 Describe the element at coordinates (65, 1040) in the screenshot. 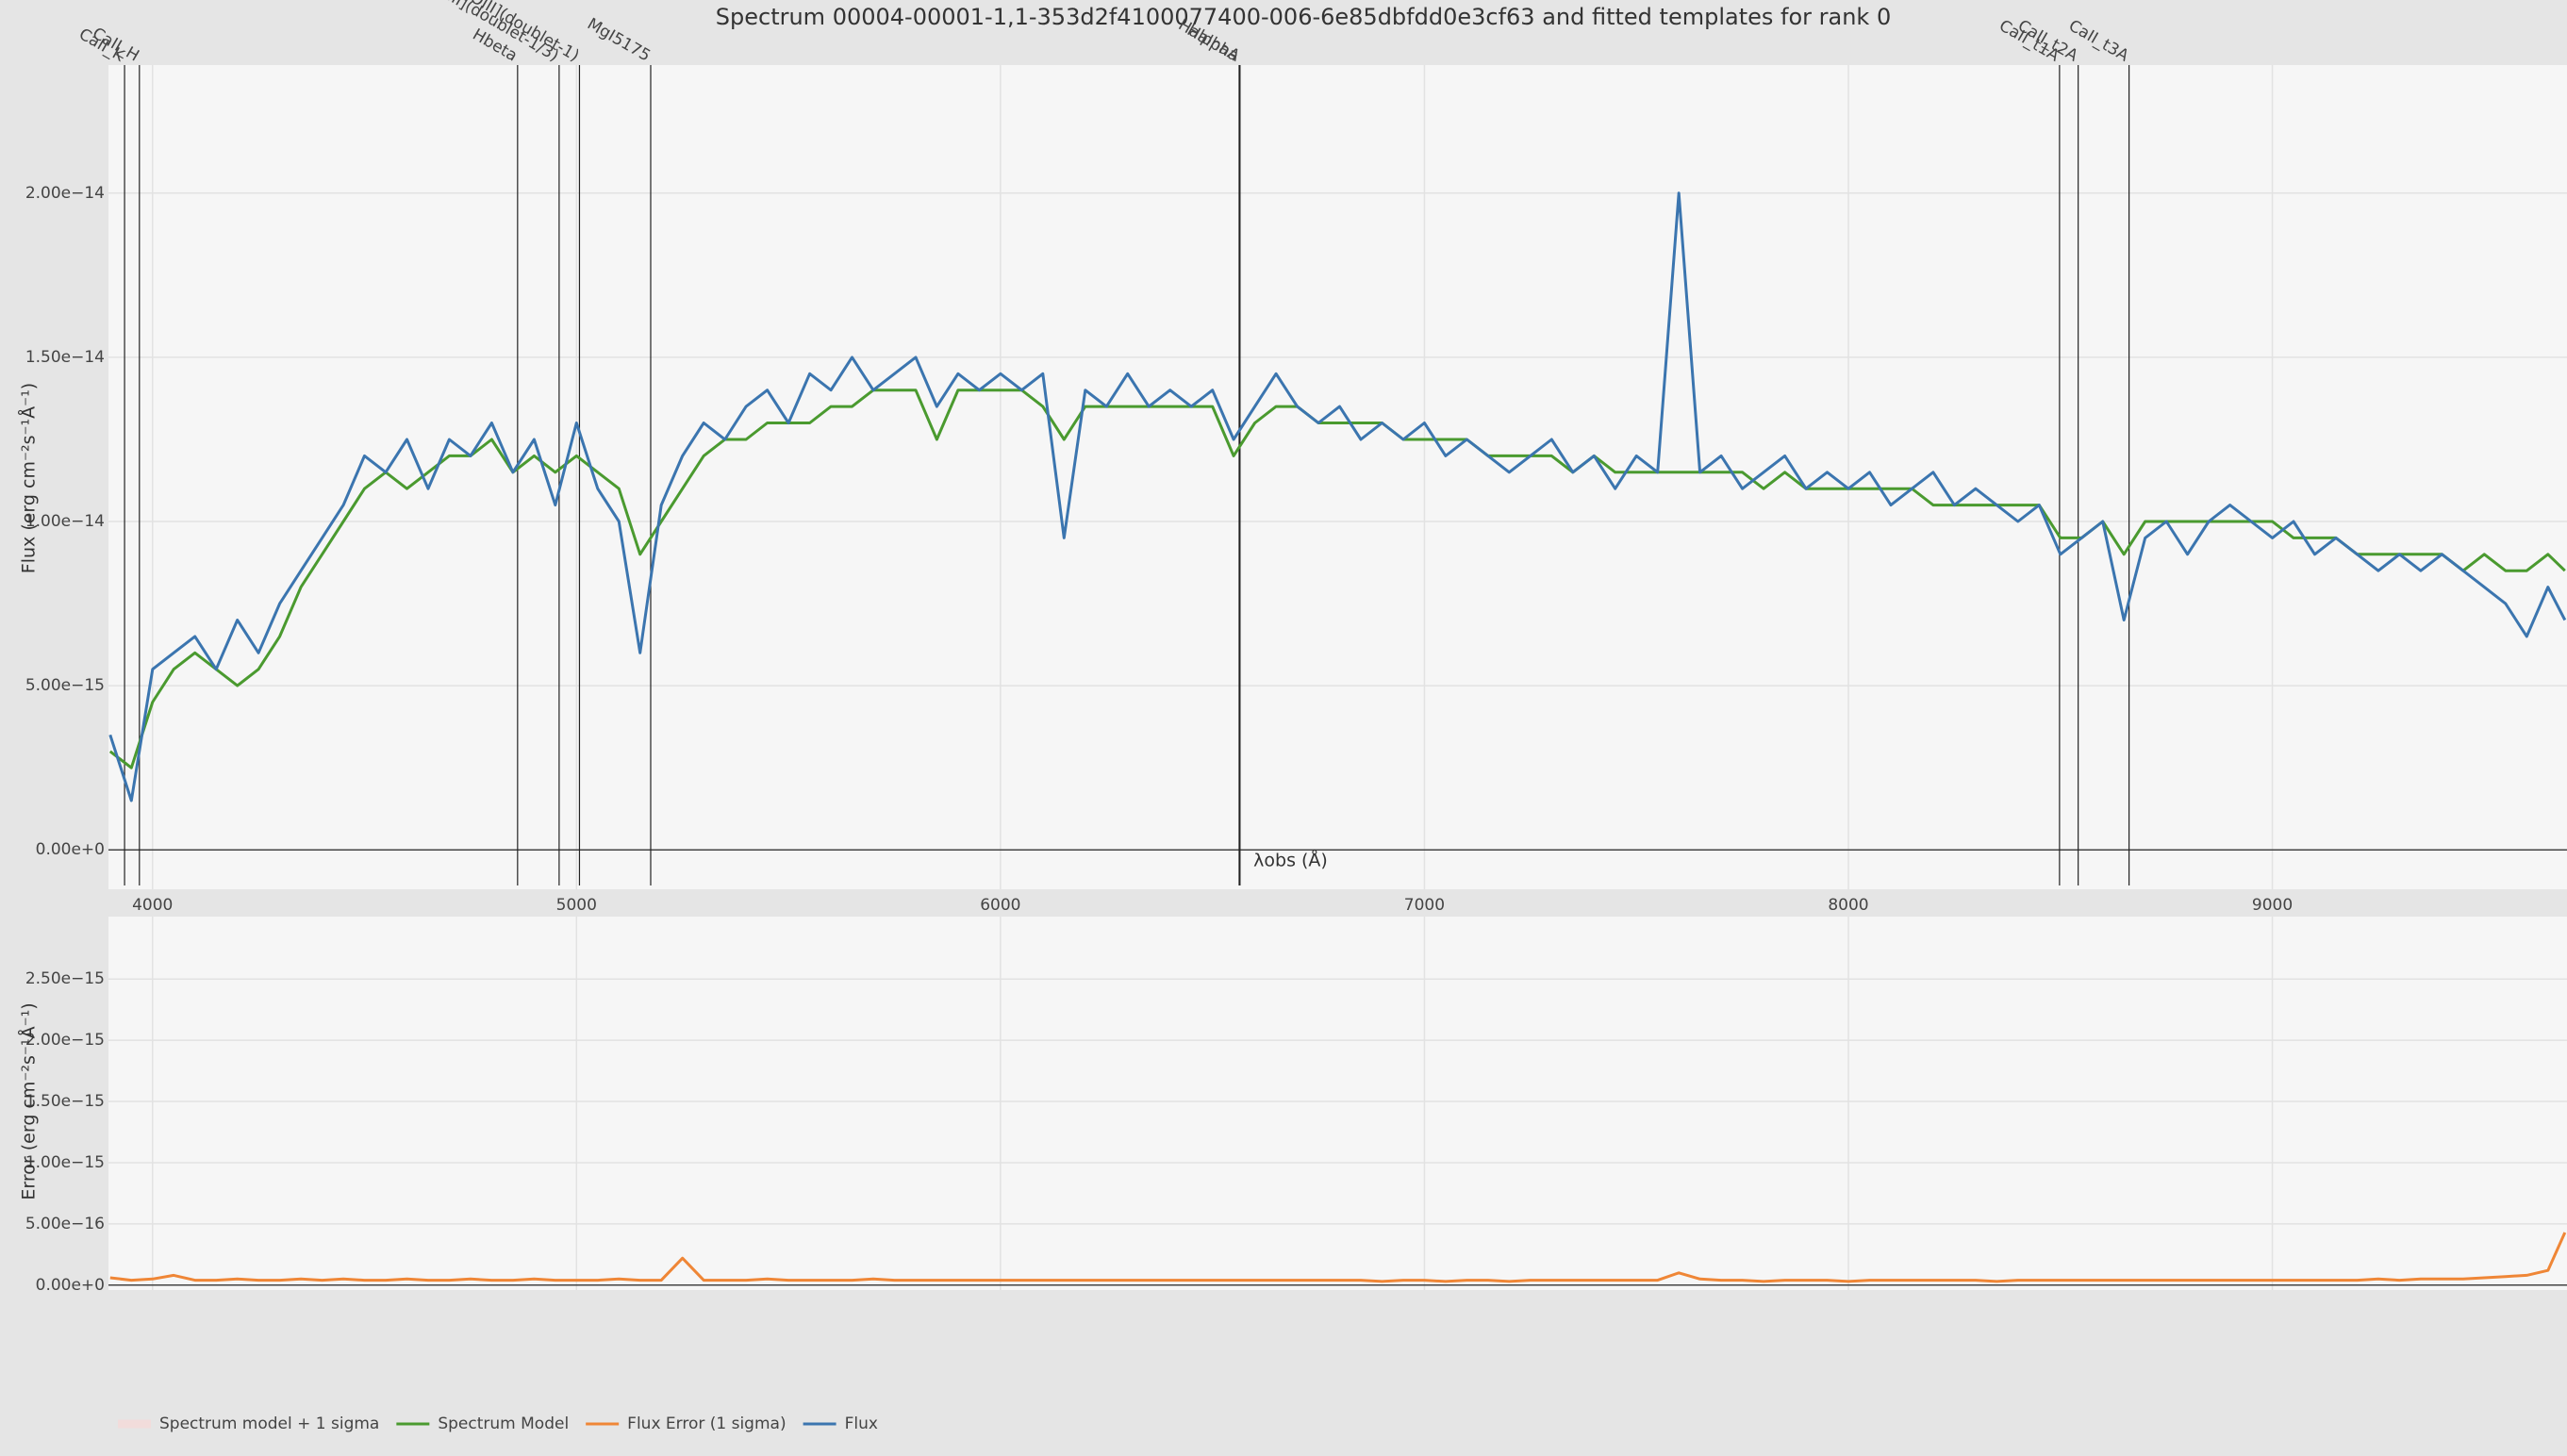

I see `y-tick-label: 2.00e−15` at that location.